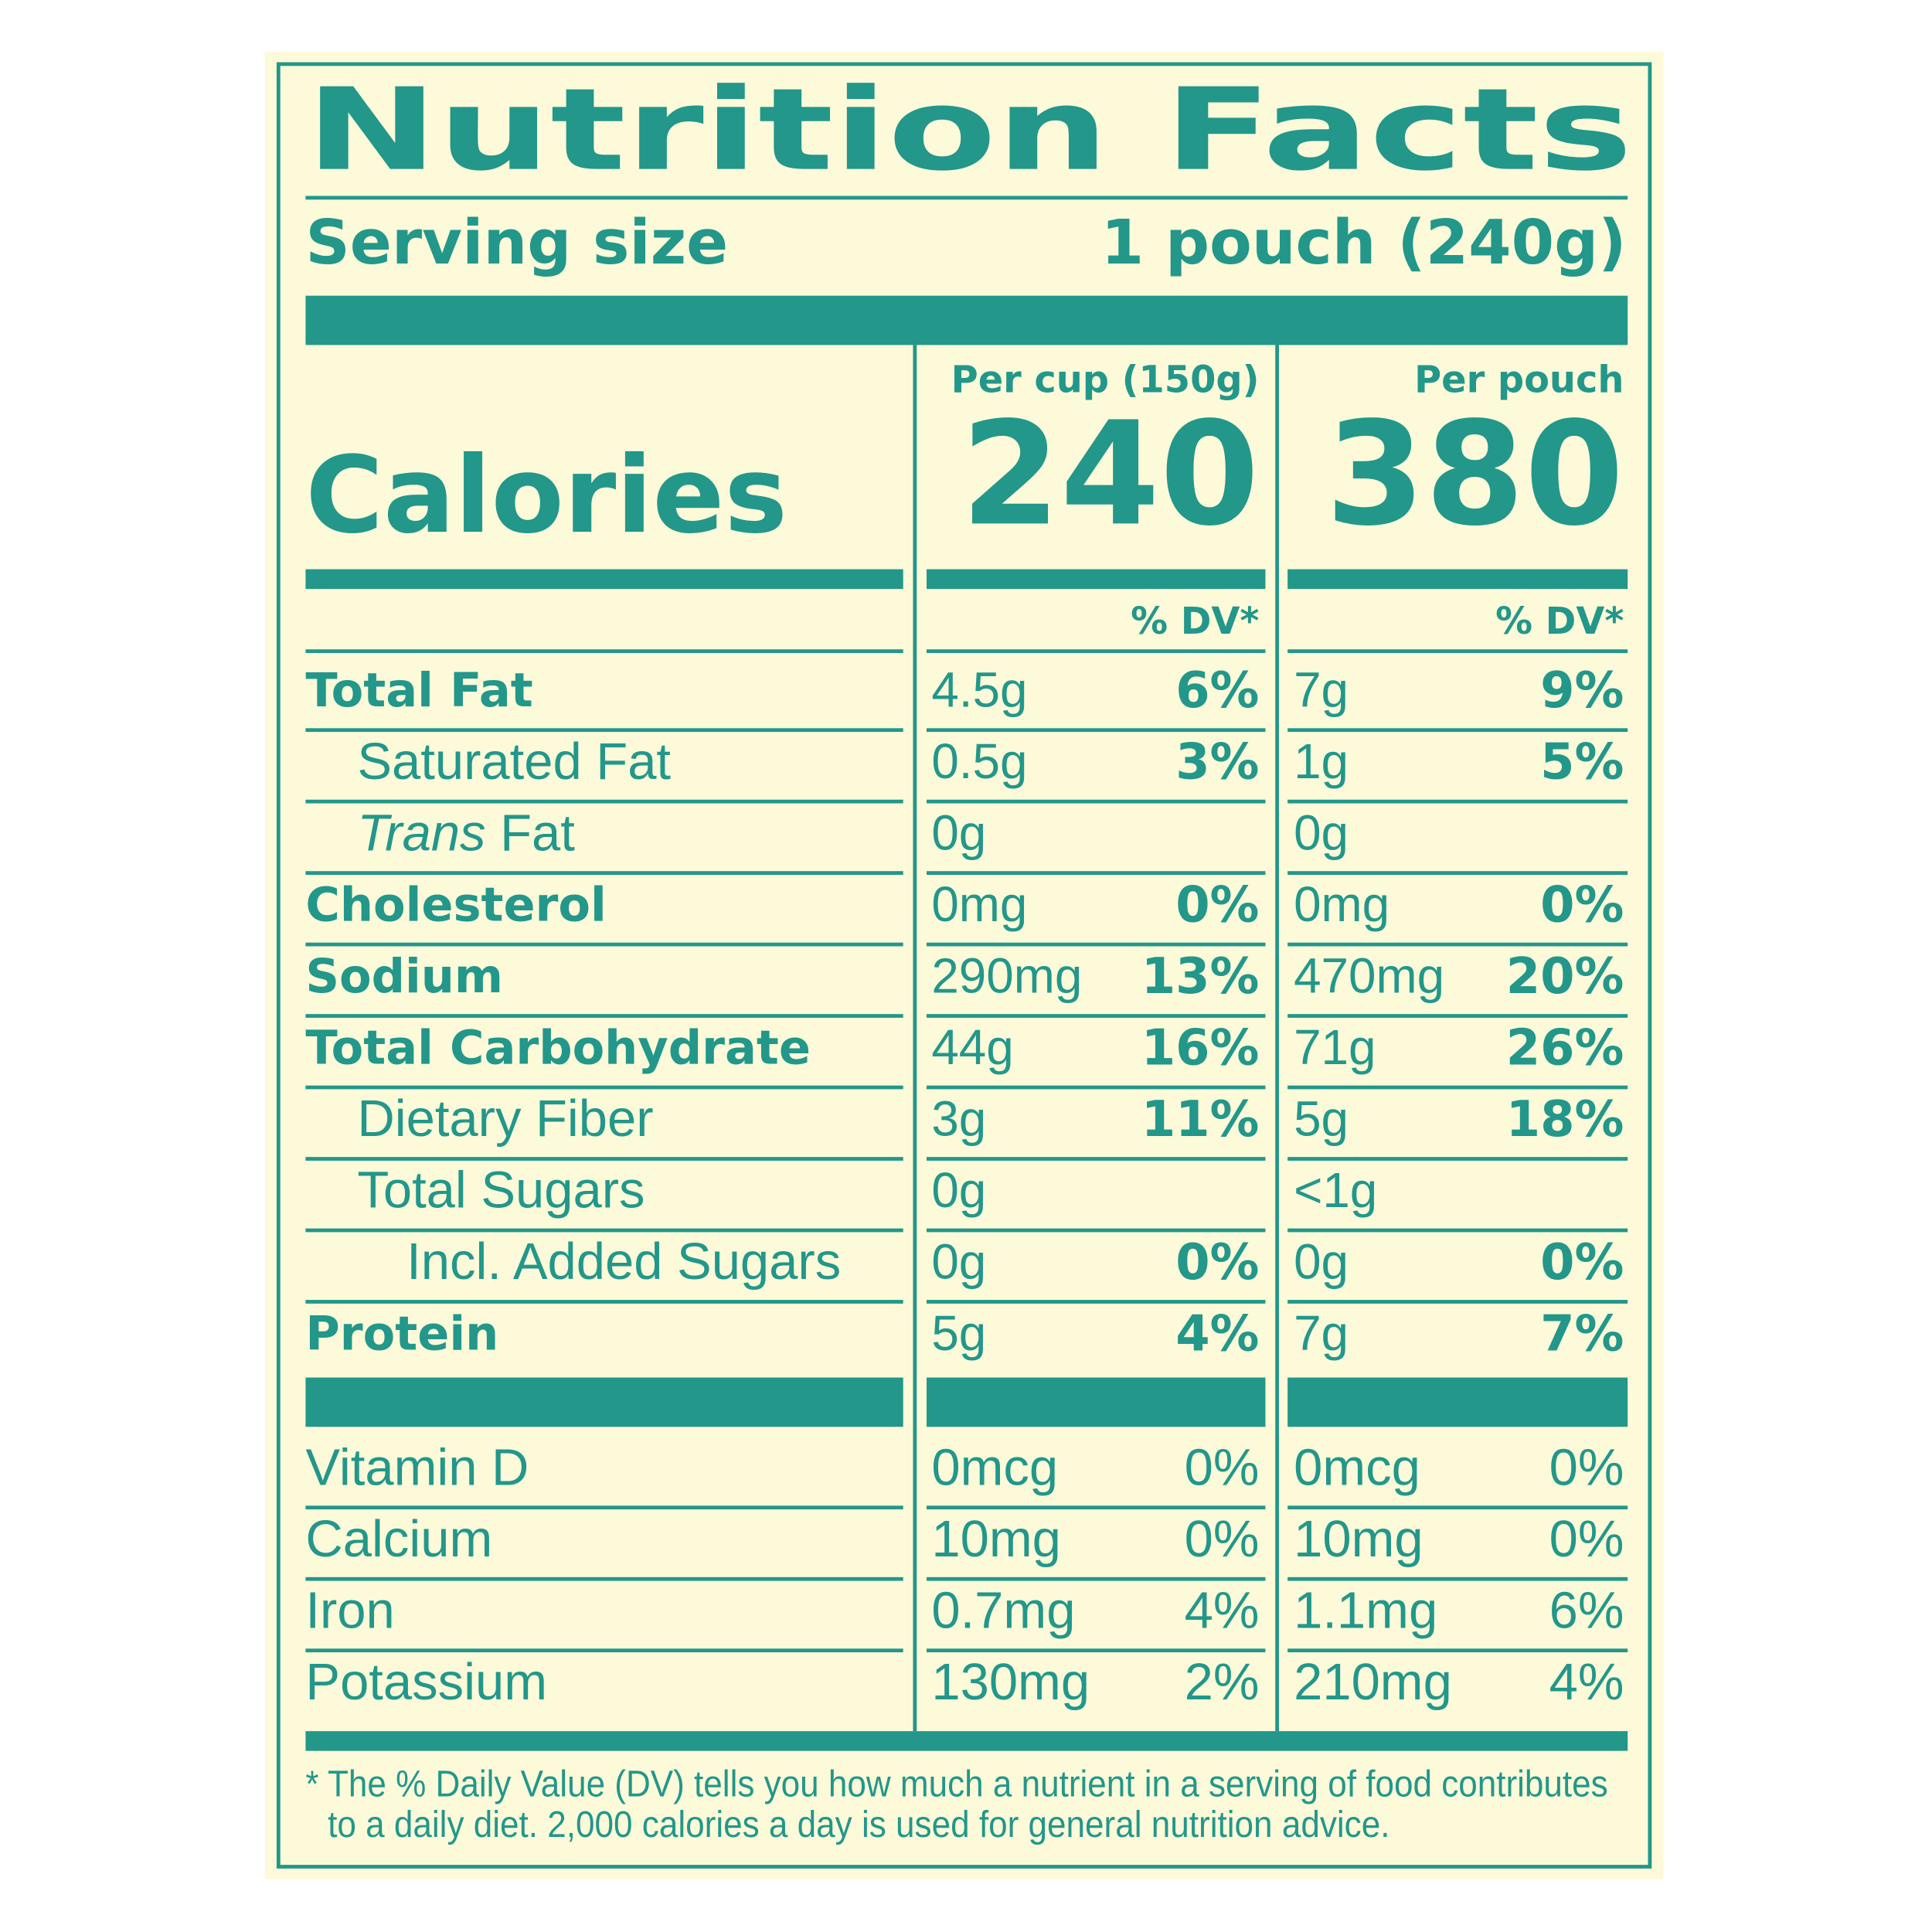 This screenshot has height=1932, width=1932. I want to click on nutrient-name: Total Fat, so click(418, 691).